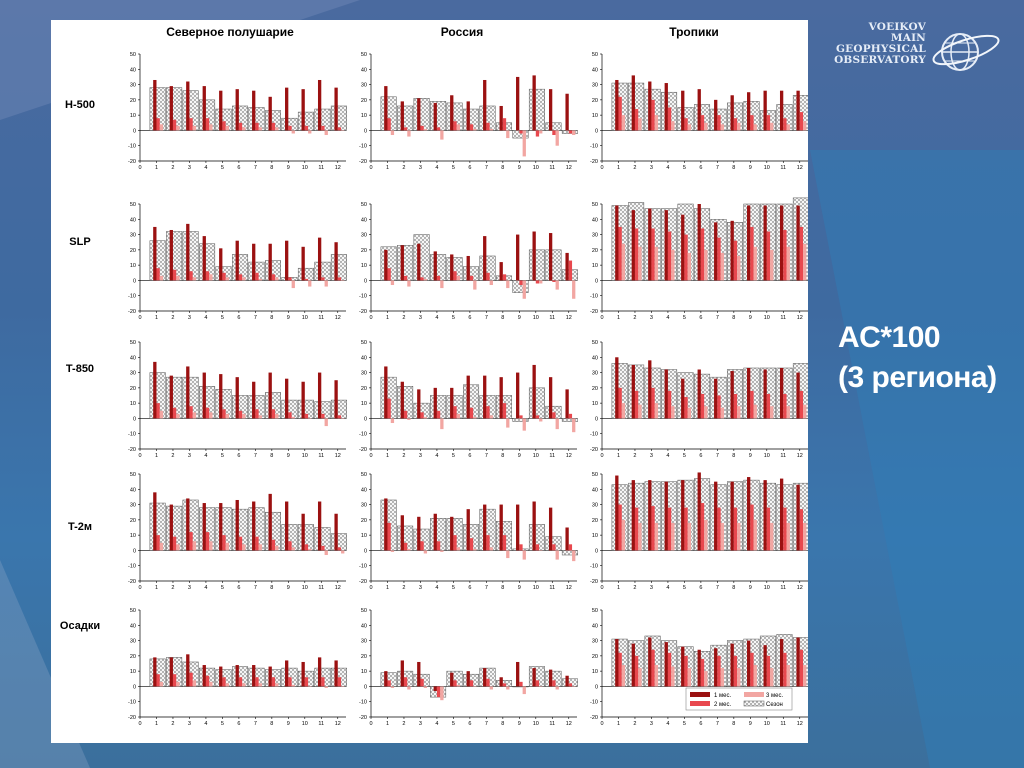 The image size is (1024, 768). I want to click on x-tick-label: 11, so click(783, 168).